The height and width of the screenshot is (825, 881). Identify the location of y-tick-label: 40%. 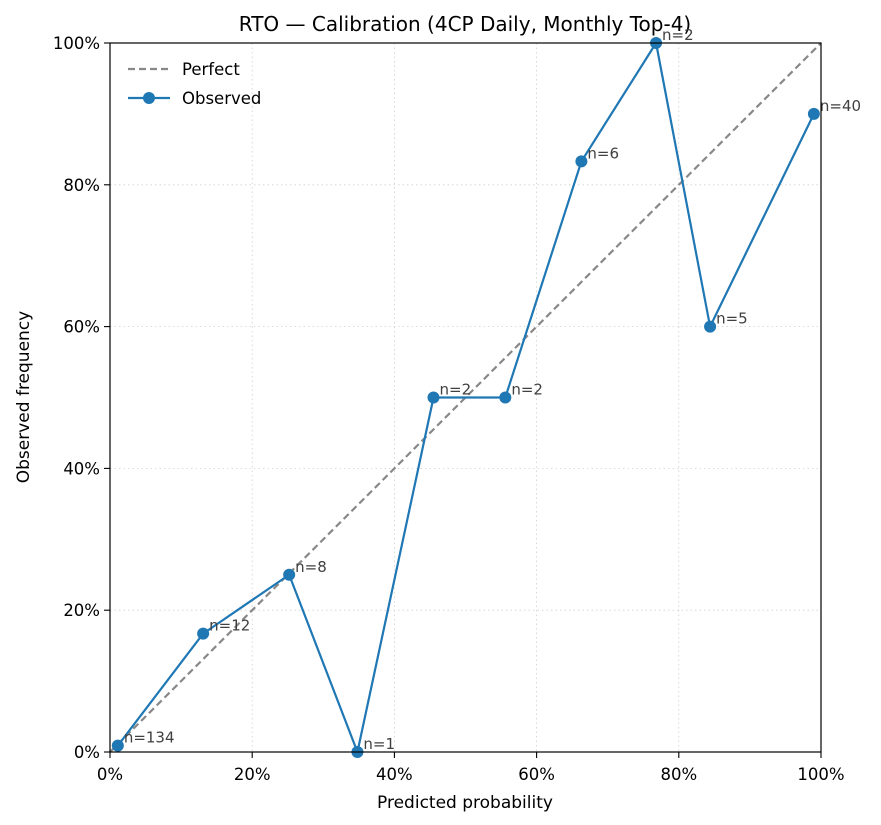
(81, 468).